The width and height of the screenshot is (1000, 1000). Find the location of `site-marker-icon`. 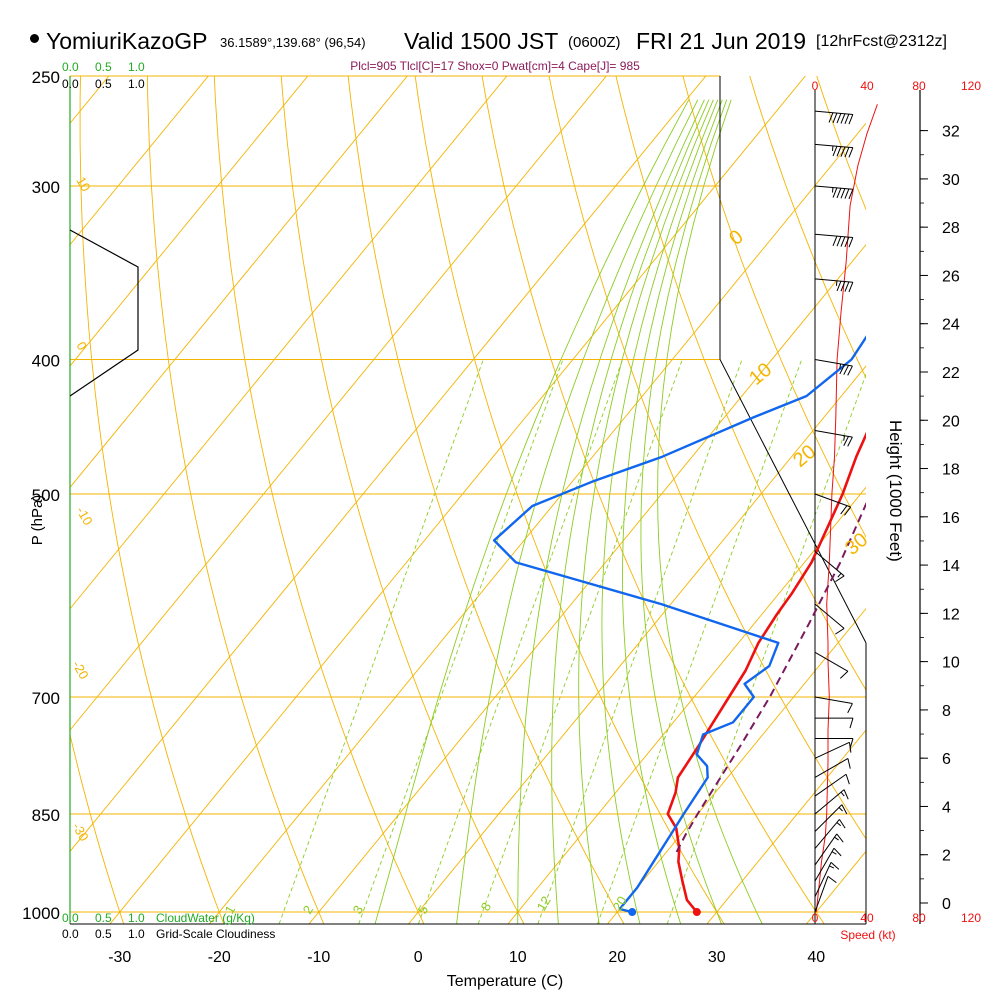

site-marker-icon is located at coordinates (34, 38).